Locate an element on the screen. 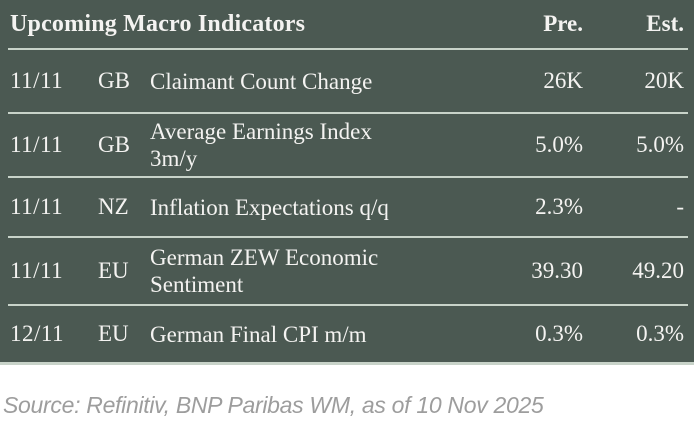 The image size is (694, 439). previous-value-cell: 5.0% is located at coordinates (559, 144).